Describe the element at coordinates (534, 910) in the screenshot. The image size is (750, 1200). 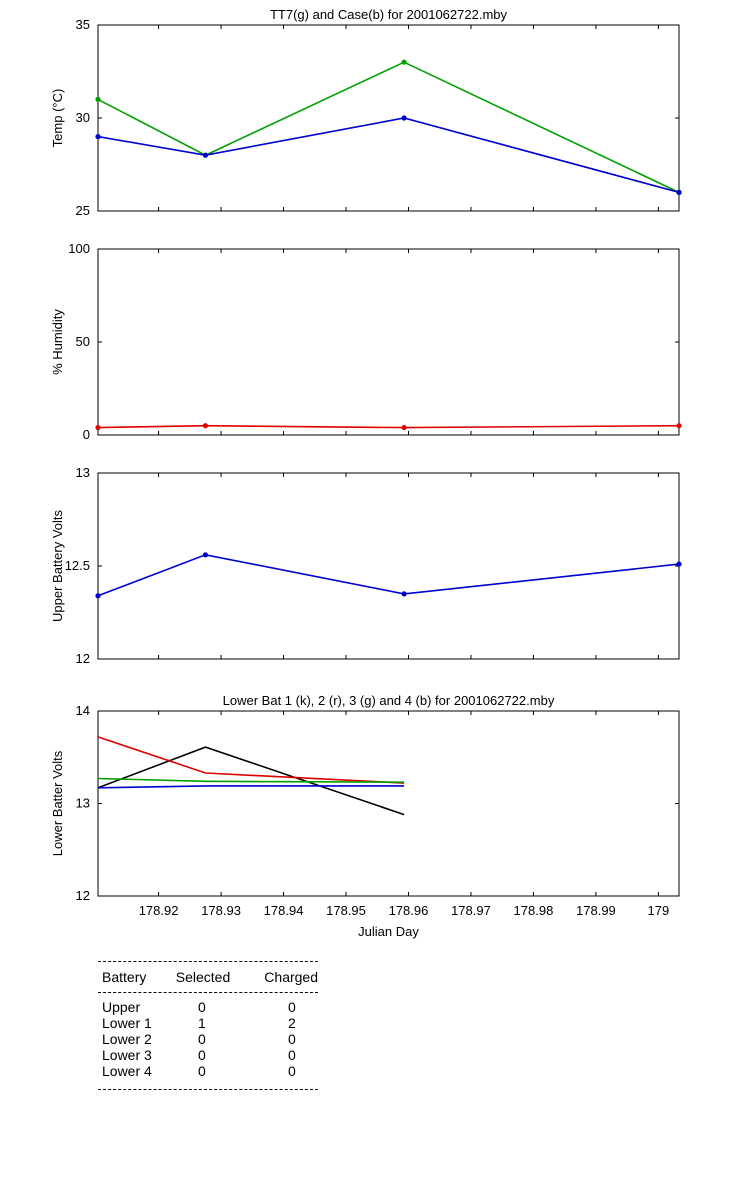
I see `x-tick-label: 178.98` at that location.